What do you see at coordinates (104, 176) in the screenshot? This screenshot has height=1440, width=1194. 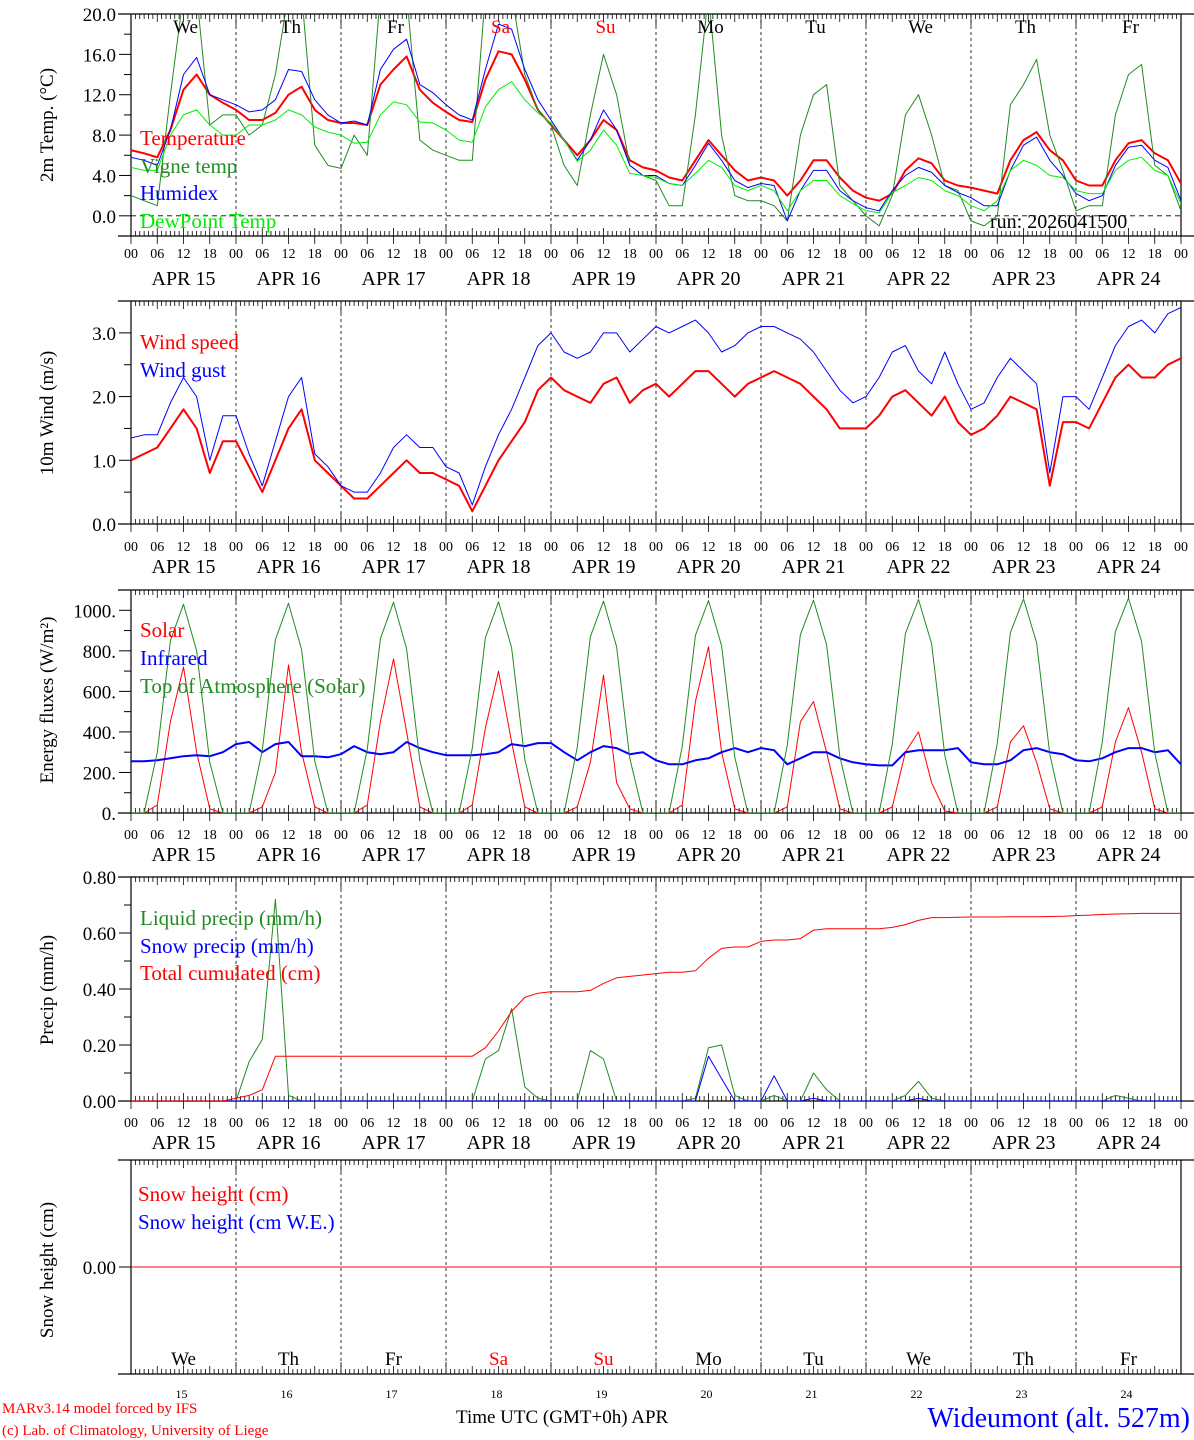 I see `y-tick-label: 4.0` at bounding box center [104, 176].